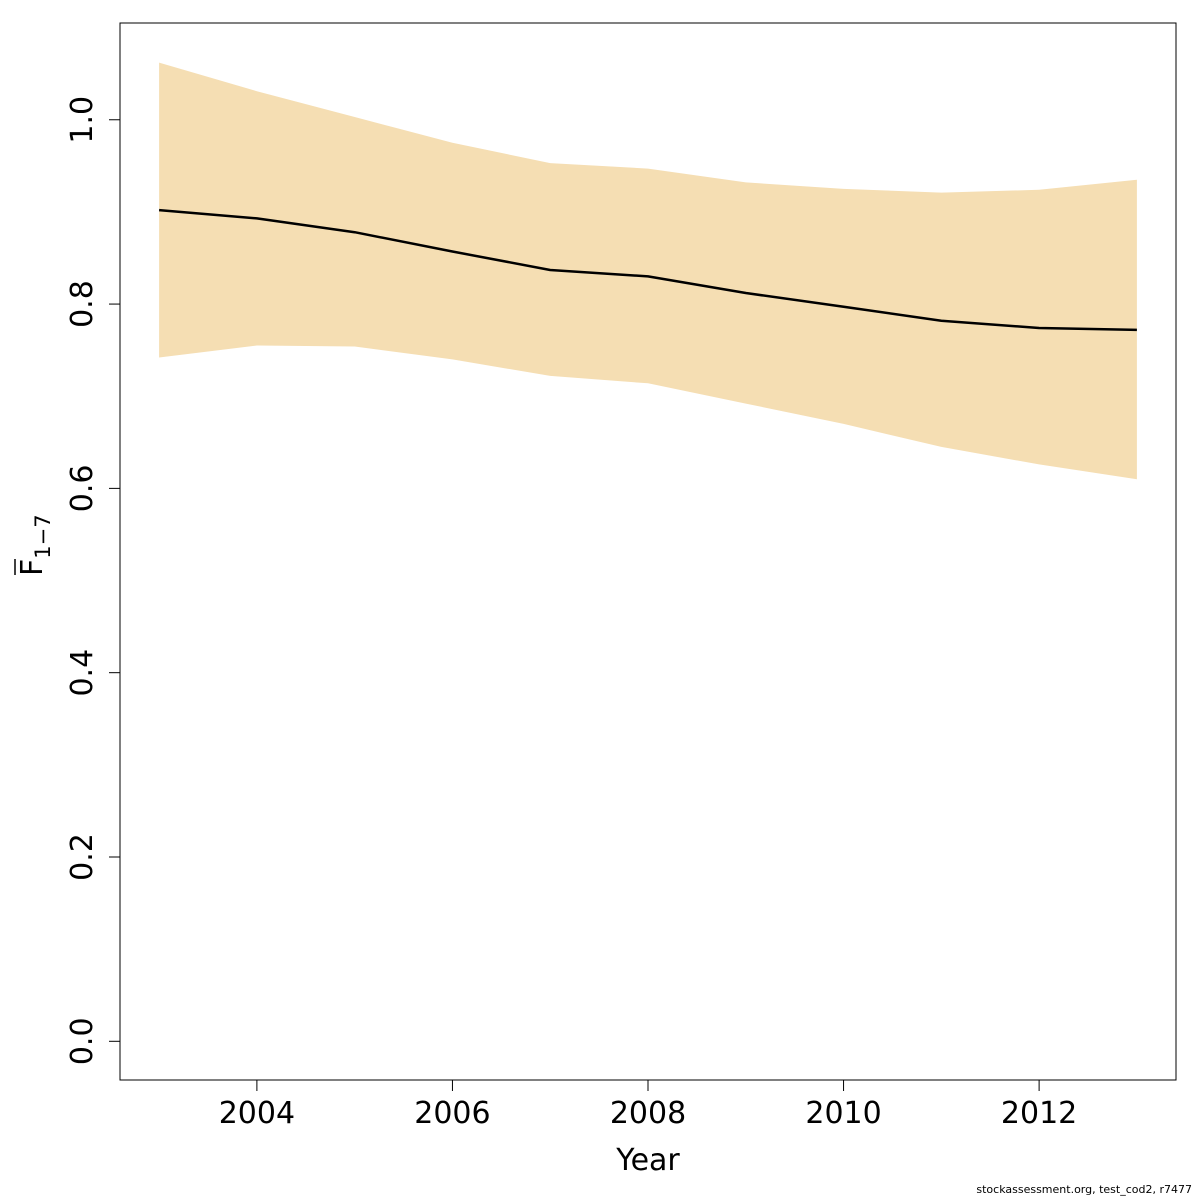  I want to click on y-label-main: F, so click(32, 567).